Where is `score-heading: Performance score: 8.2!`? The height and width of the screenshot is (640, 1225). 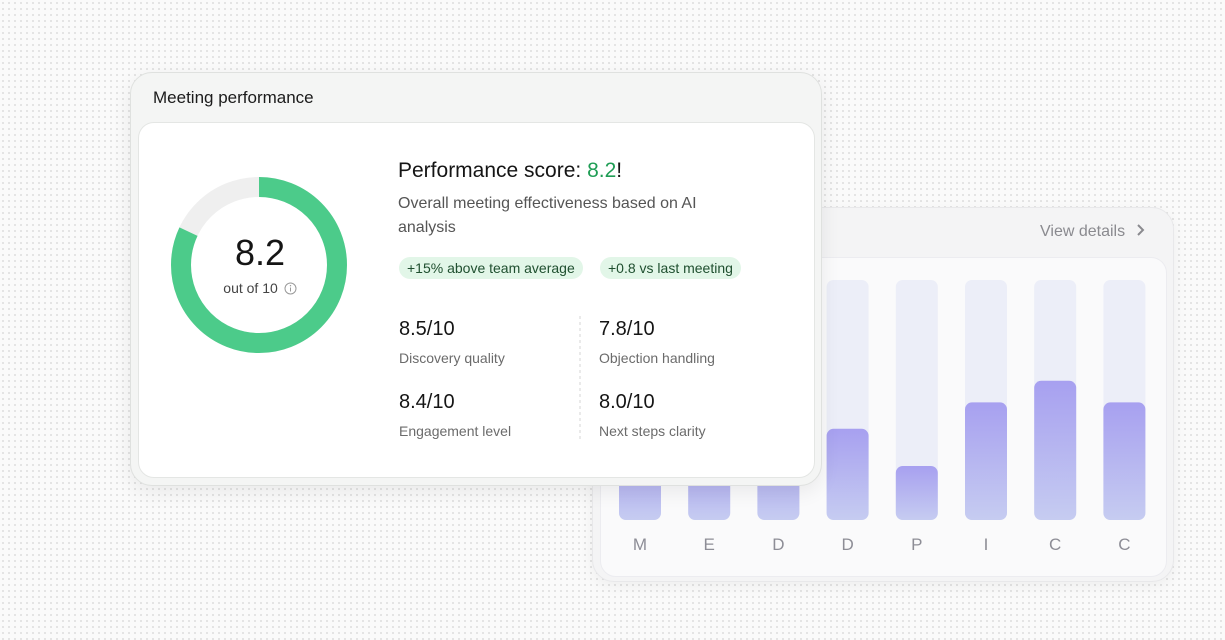 score-heading: Performance score: 8.2! is located at coordinates (510, 171).